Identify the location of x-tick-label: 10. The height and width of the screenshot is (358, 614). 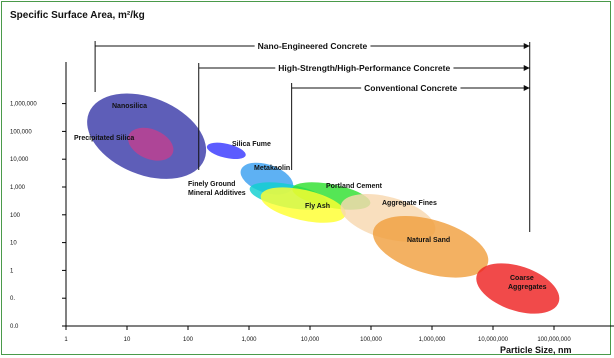
(127, 340).